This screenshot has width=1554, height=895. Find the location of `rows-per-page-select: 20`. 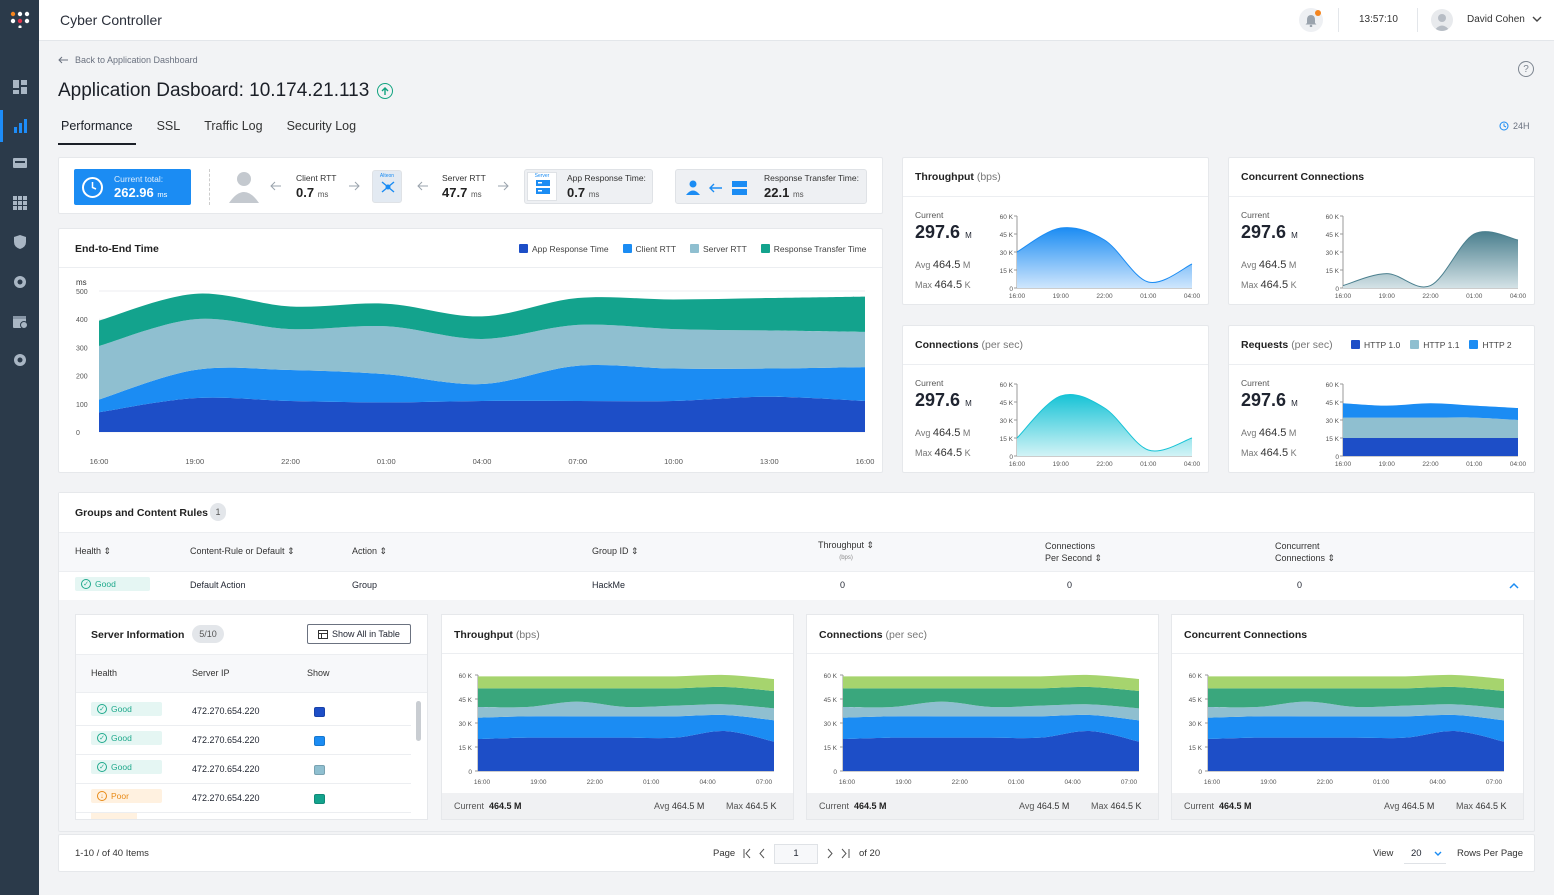

rows-per-page-select: 20 is located at coordinates (1425, 854).